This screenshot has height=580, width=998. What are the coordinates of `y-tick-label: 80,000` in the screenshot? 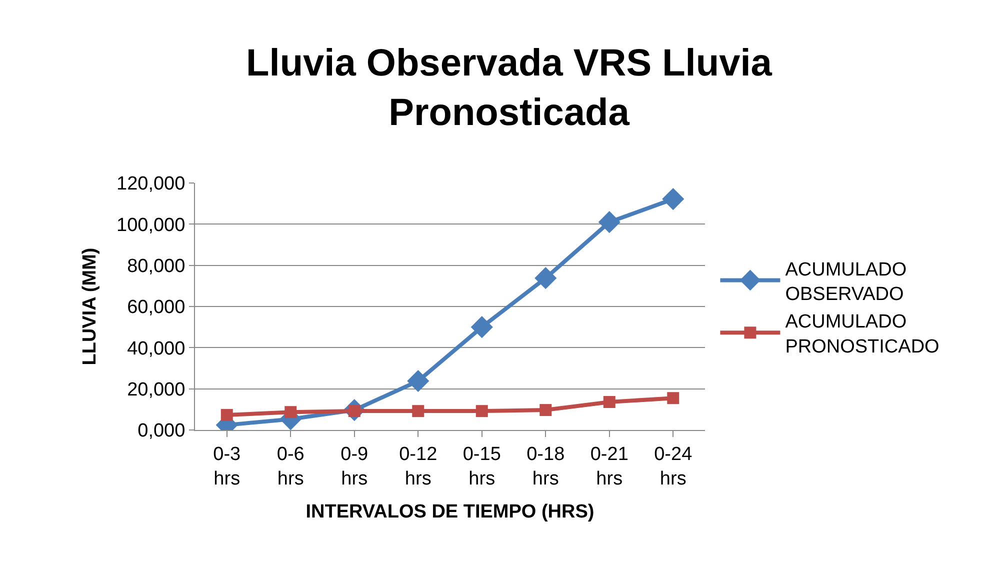 It's located at (156, 266).